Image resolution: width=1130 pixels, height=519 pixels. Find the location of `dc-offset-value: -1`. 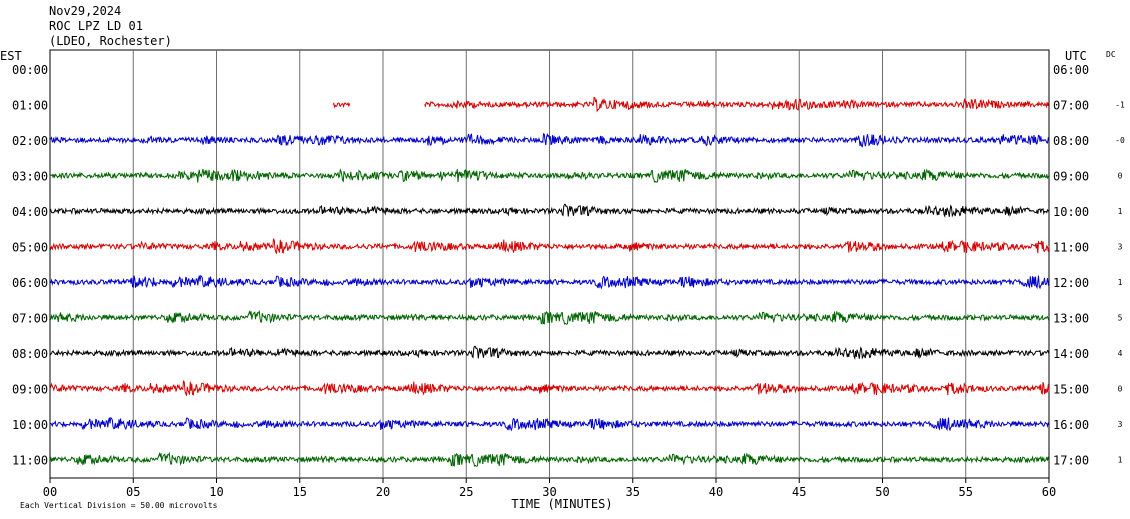

dc-offset-value: -1 is located at coordinates (1120, 105).